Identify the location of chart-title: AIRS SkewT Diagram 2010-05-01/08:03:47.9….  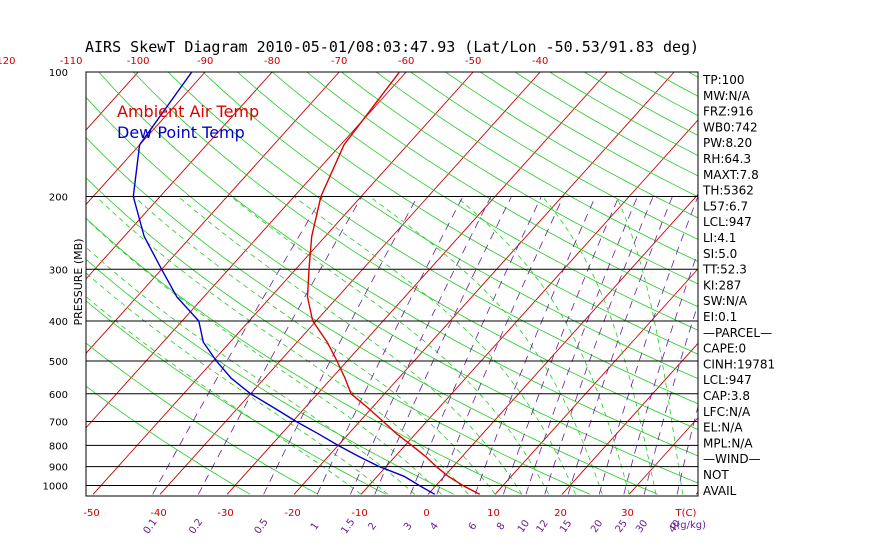
(392, 47).